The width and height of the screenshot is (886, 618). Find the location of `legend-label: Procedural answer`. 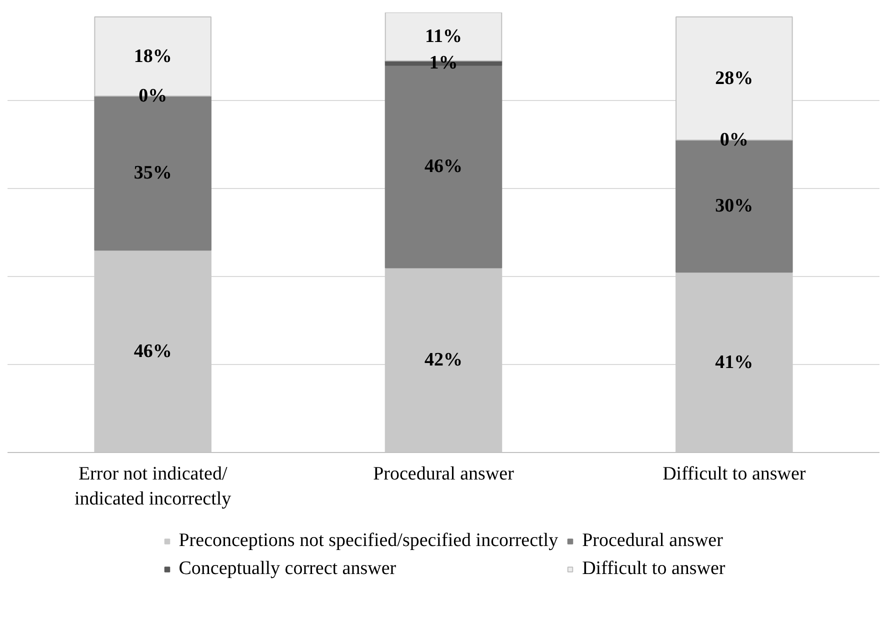

legend-label: Procedural answer is located at coordinates (652, 541).